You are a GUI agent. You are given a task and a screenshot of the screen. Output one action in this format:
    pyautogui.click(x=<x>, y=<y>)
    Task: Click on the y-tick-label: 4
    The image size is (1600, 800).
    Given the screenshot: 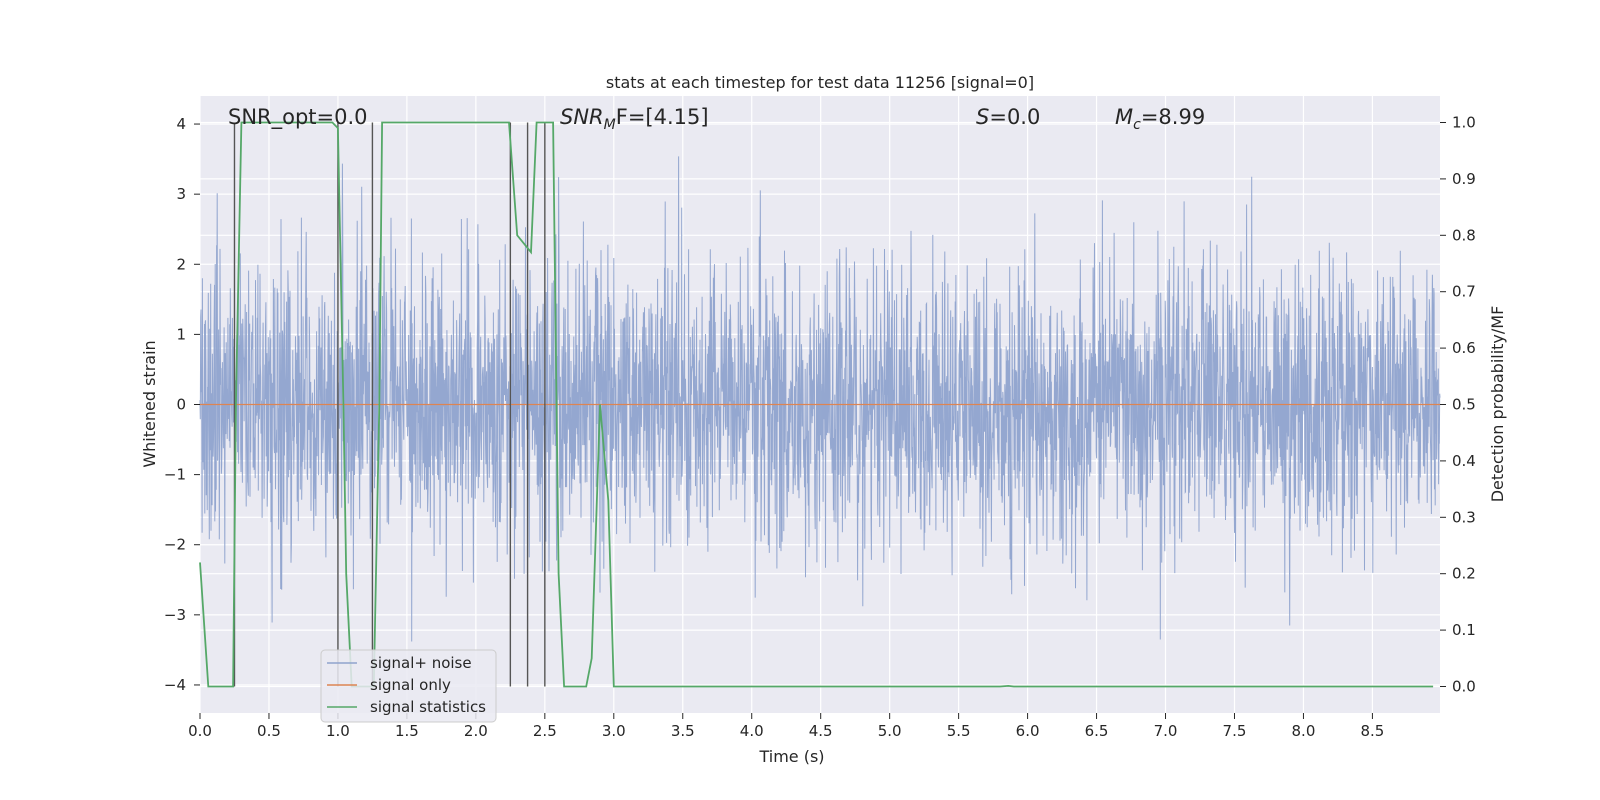 What is the action you would take?
    pyautogui.click(x=181, y=124)
    